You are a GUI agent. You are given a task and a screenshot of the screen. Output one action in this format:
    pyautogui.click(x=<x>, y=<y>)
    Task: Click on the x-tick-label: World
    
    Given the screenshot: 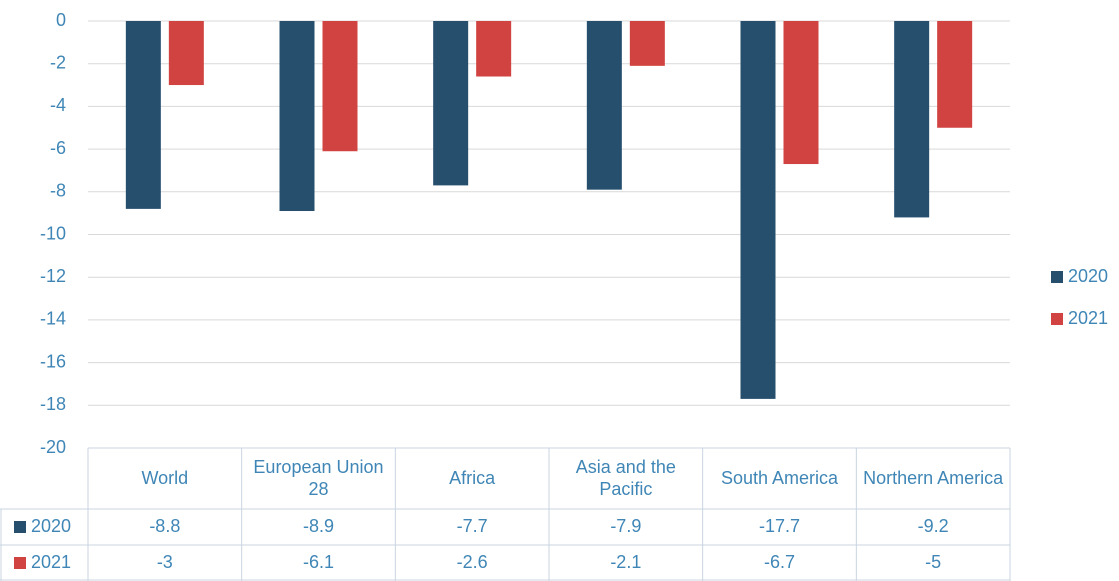 What is the action you would take?
    pyautogui.click(x=165, y=477)
    